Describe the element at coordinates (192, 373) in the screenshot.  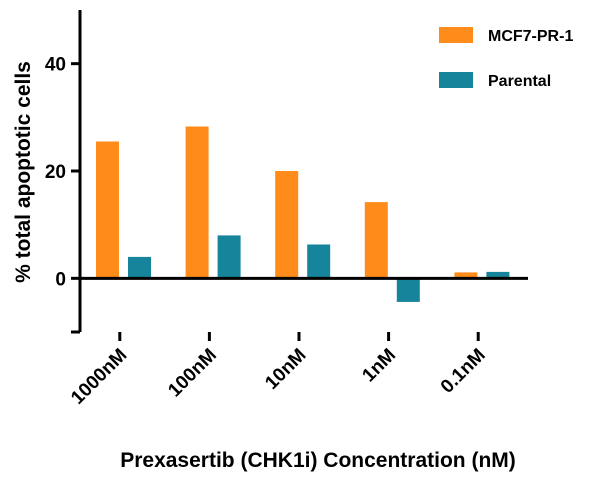
I see `x-tick-label-100nM: 100nM` at that location.